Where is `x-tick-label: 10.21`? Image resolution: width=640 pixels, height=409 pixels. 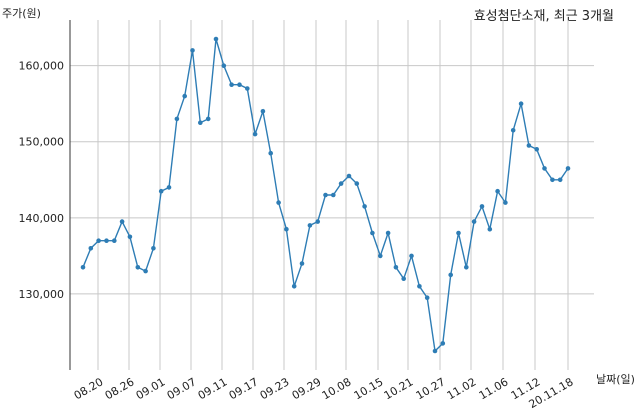
x-tick-label: 10.21 is located at coordinates (399, 388).